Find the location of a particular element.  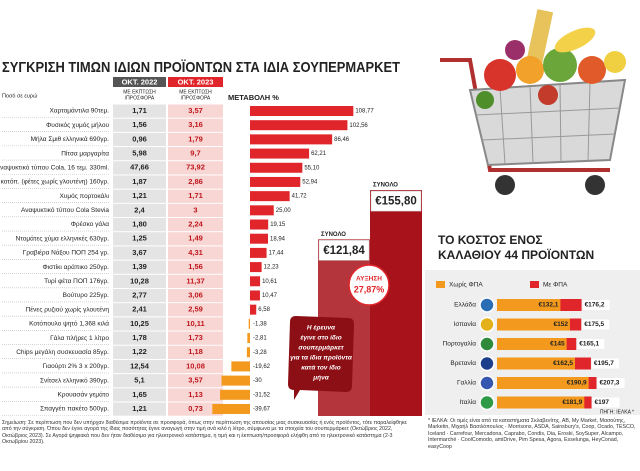

note-text: μήνα is located at coordinates (321, 378).